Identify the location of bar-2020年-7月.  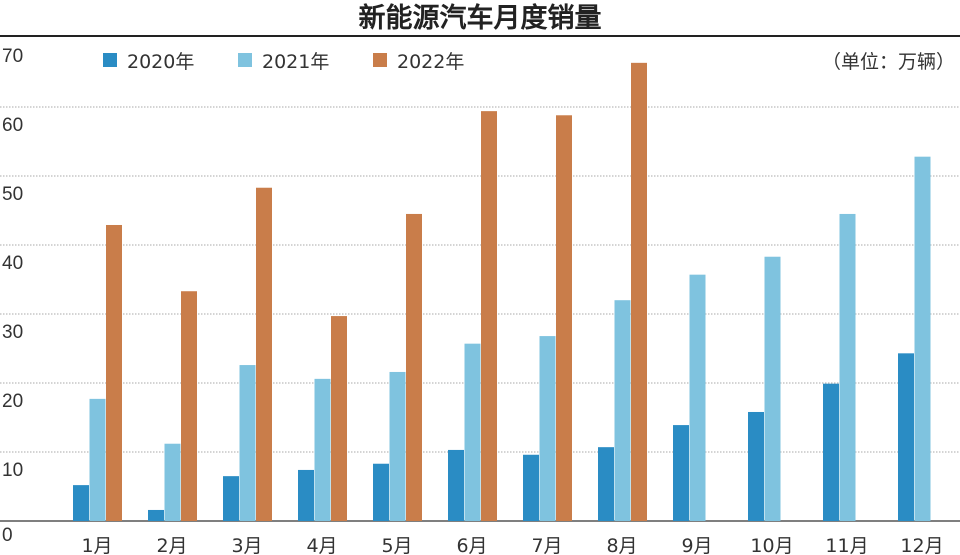
(531, 487).